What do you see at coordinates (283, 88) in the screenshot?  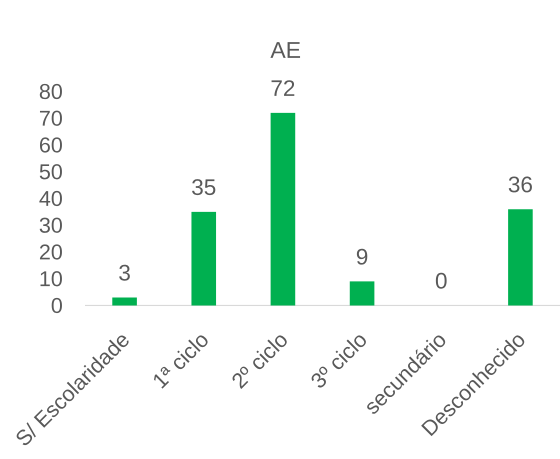 I see `data-label: 72` at bounding box center [283, 88].